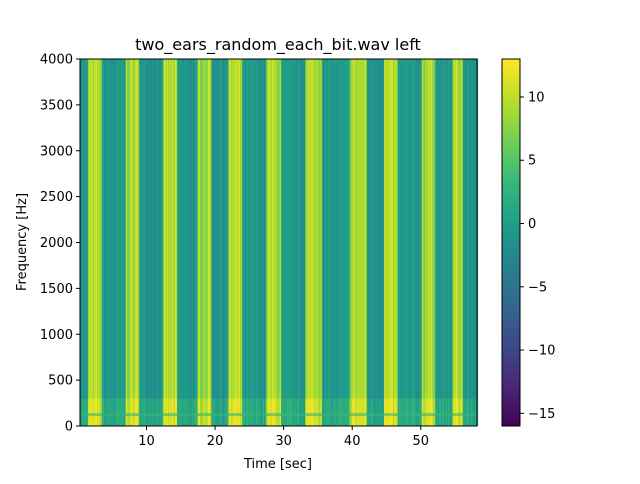 The image size is (640, 484). Describe the element at coordinates (532, 224) in the screenshot. I see `colorbar-tick-label: 0` at that location.